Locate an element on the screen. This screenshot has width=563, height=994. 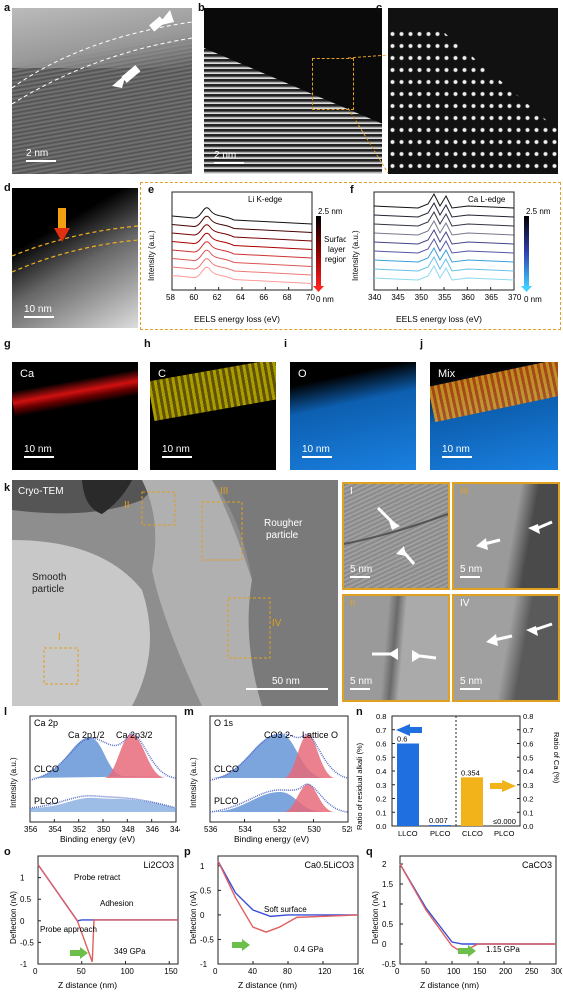
panel-label-f: f is located at coordinates (352, 190).